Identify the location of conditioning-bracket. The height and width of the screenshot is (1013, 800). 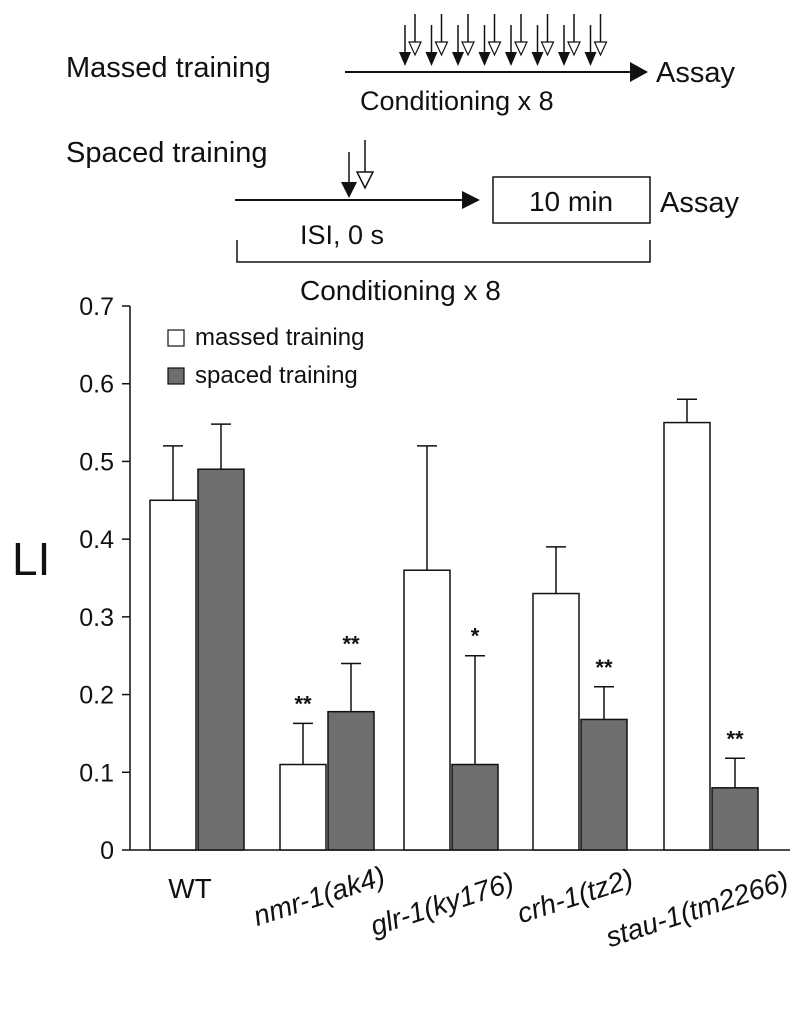
(443, 251).